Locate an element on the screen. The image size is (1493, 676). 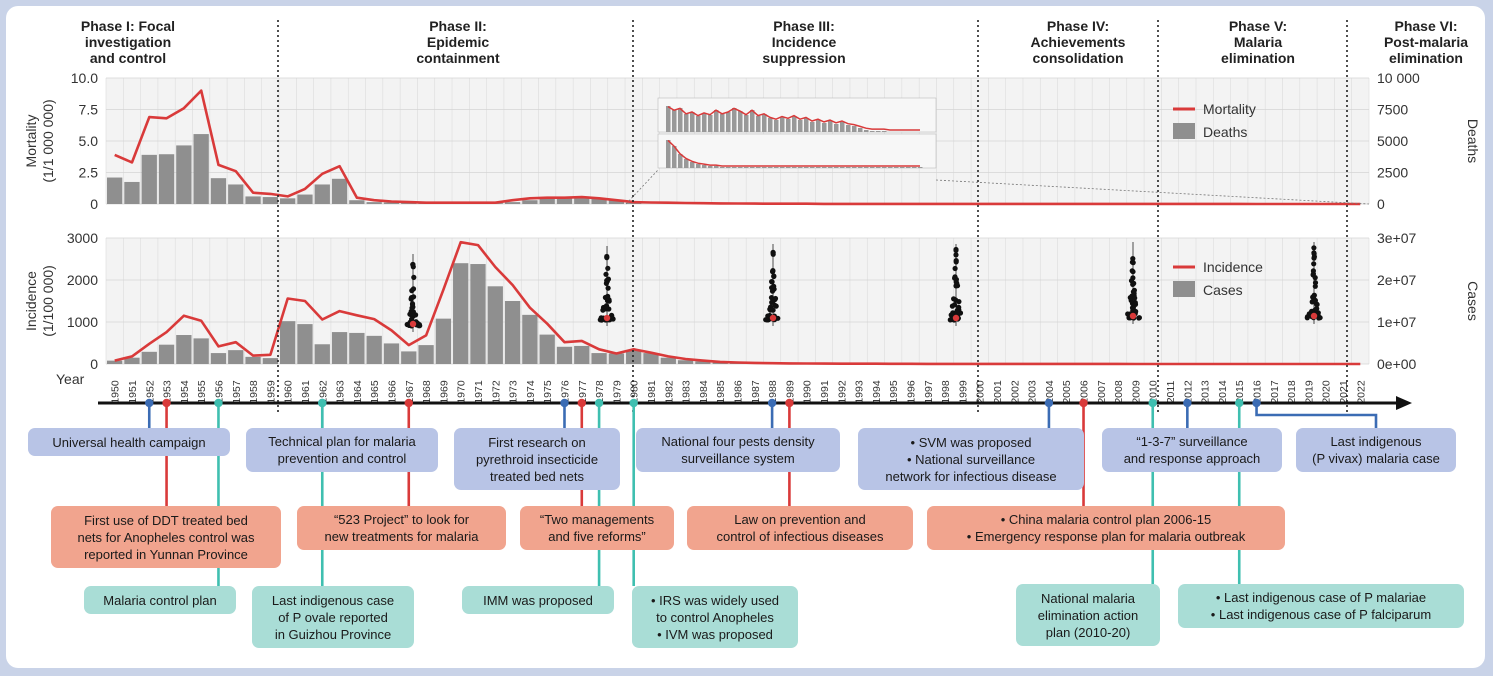
event-text: pyrethroid insecticide is located at coordinates (537, 459).